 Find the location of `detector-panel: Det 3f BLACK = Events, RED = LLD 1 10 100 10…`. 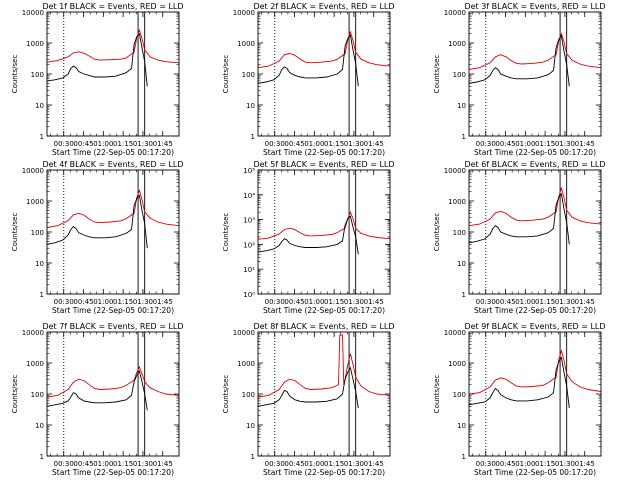

detector-panel: Det 3f BLACK = Events, RED = LLD 1 10 100 10… is located at coordinates (519, 79).